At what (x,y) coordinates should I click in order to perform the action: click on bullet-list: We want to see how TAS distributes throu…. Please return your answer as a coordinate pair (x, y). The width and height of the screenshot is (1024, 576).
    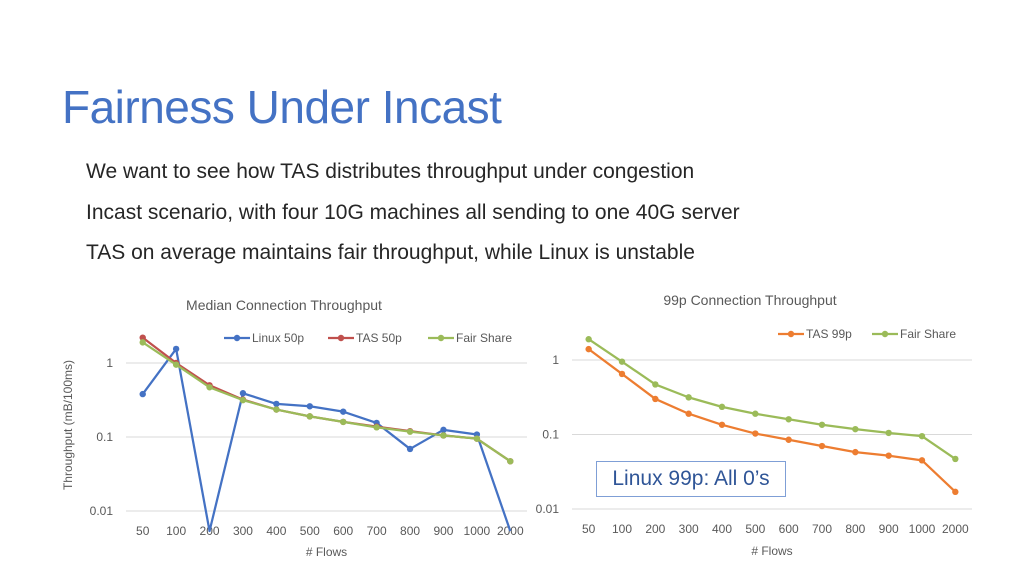
    Looking at the image, I should click on (413, 213).